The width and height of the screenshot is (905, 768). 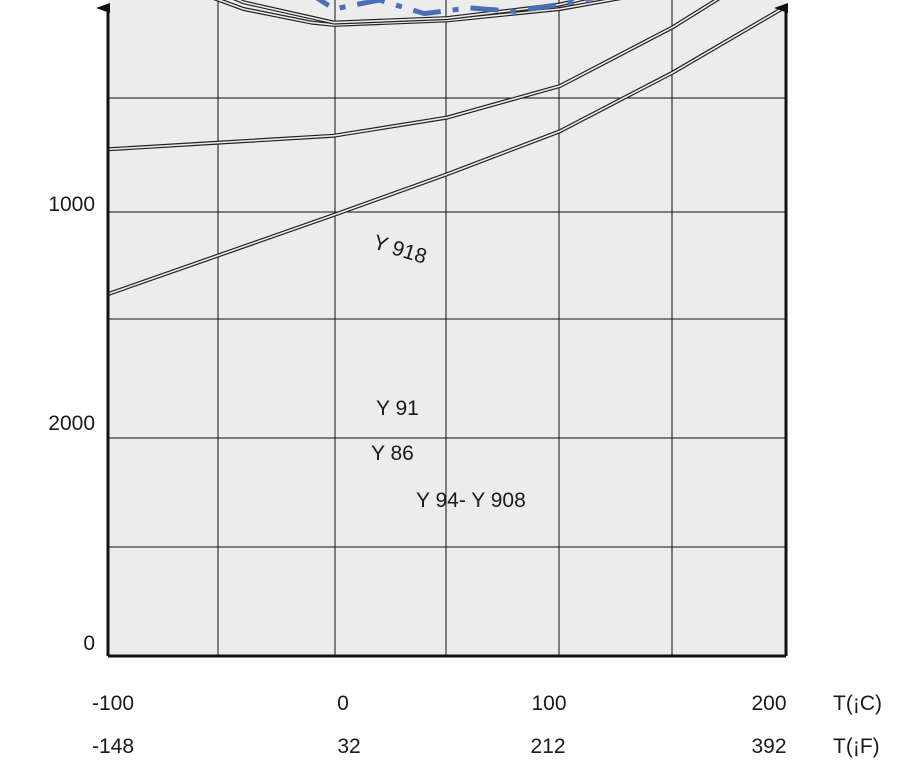 I want to click on curve-label-y94-y908: Y 94- Y 908, so click(x=471, y=500).